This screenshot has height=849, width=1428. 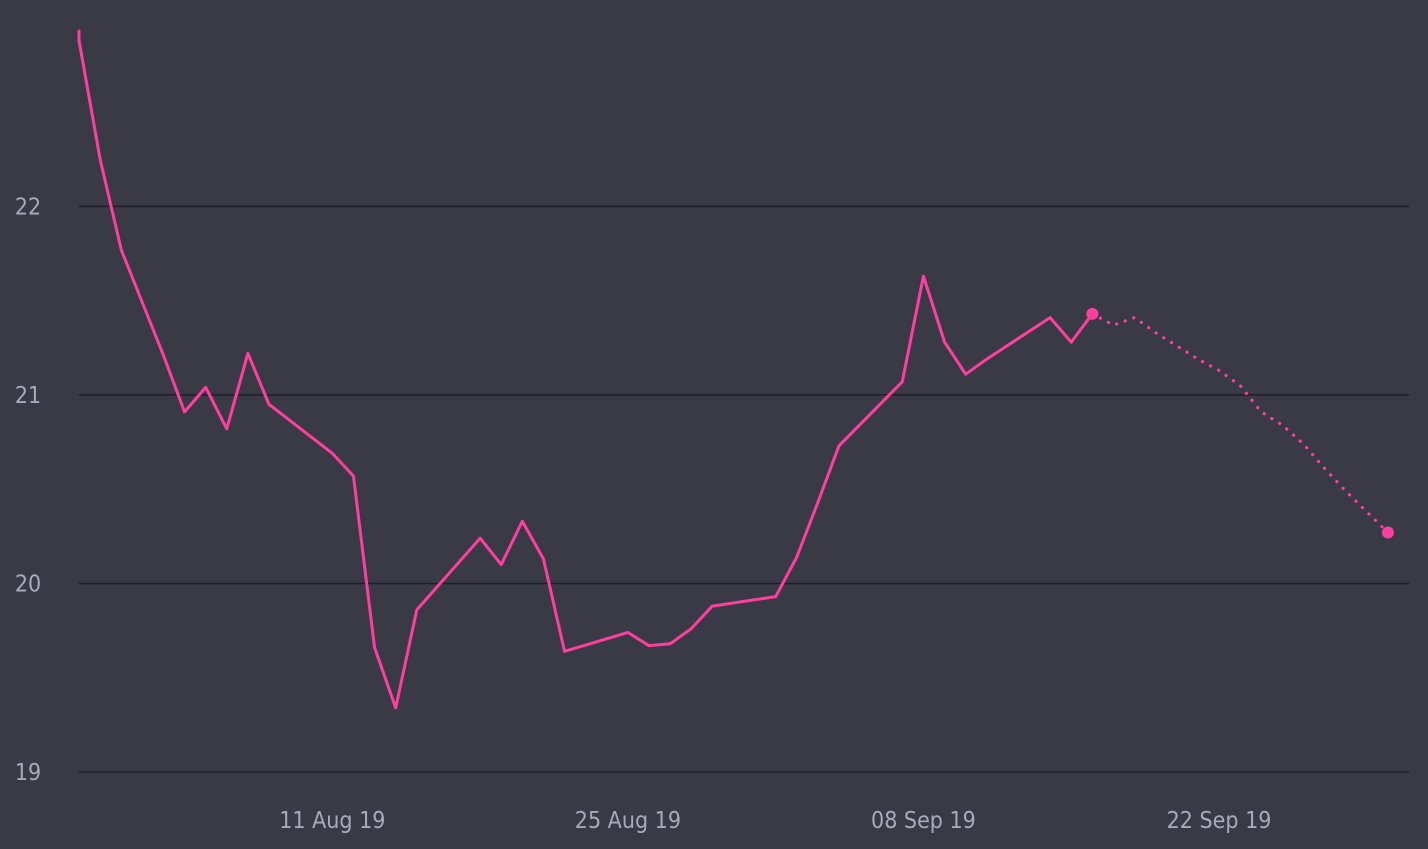 What do you see at coordinates (1387, 532) in the screenshot?
I see `last-forecast-point-marker` at bounding box center [1387, 532].